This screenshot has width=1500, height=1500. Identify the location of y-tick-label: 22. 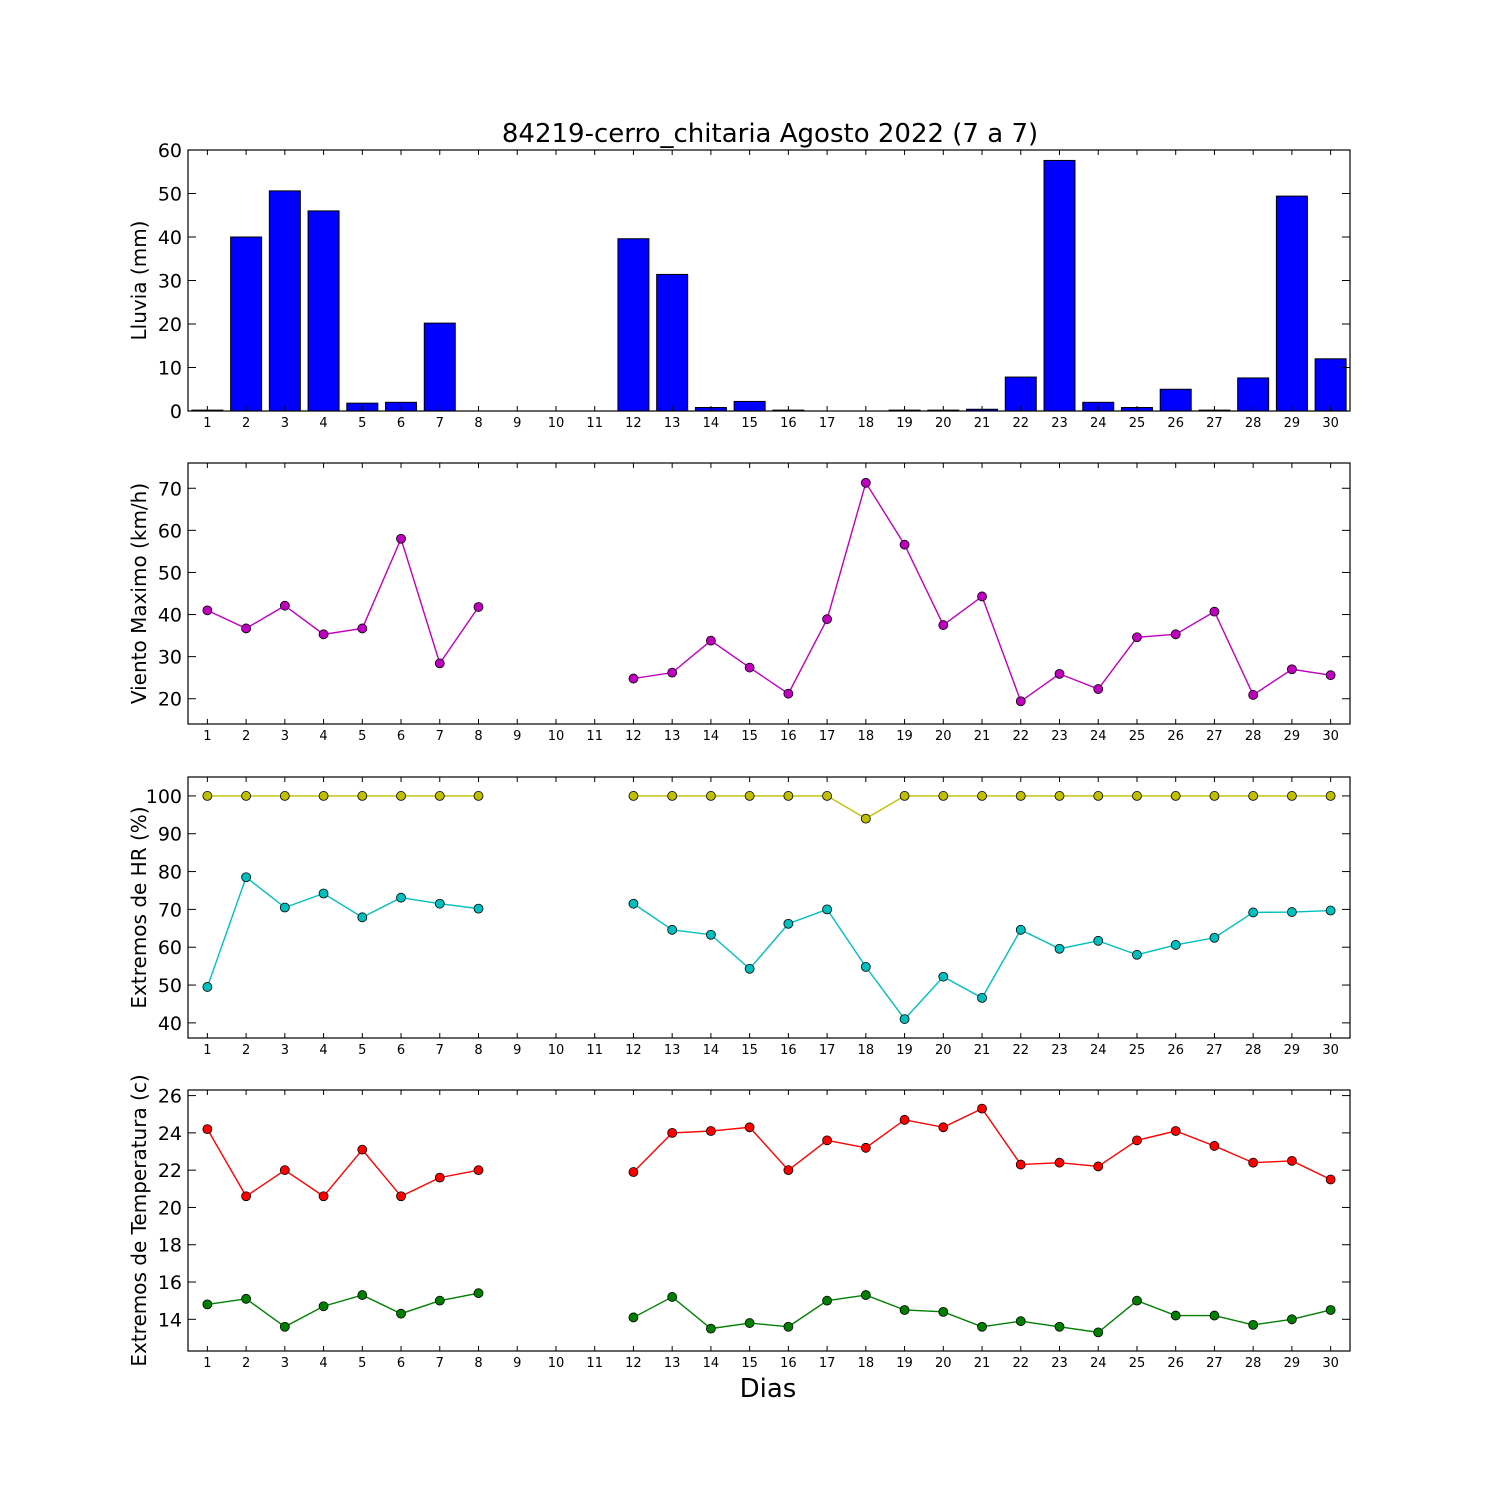
(170, 1171).